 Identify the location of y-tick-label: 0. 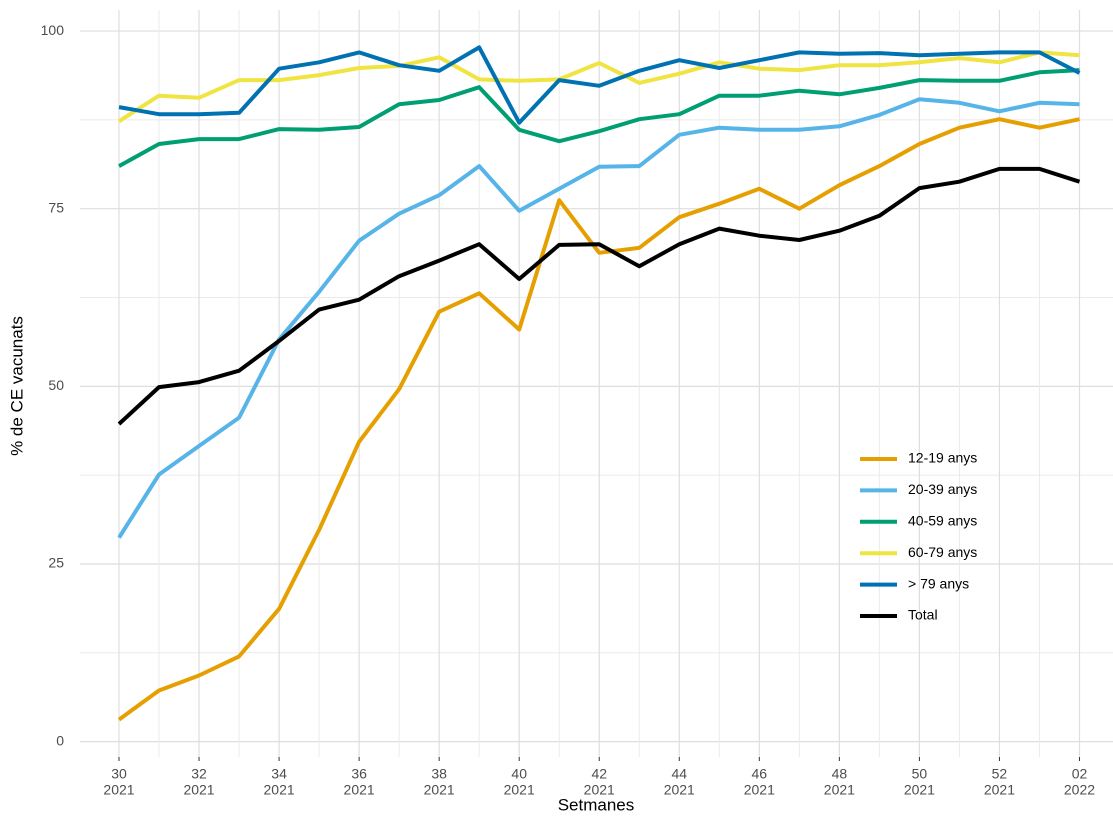
(60, 740).